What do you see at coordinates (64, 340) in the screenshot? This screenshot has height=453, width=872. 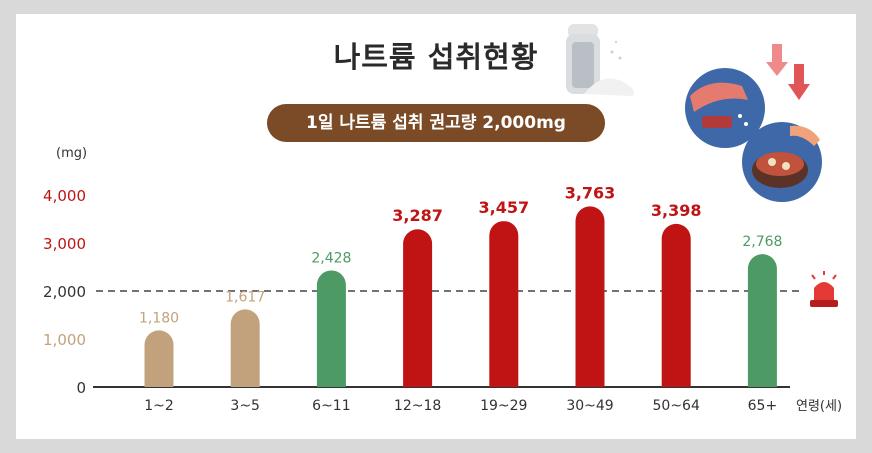 I see `y-tick-label: 1,000` at bounding box center [64, 340].